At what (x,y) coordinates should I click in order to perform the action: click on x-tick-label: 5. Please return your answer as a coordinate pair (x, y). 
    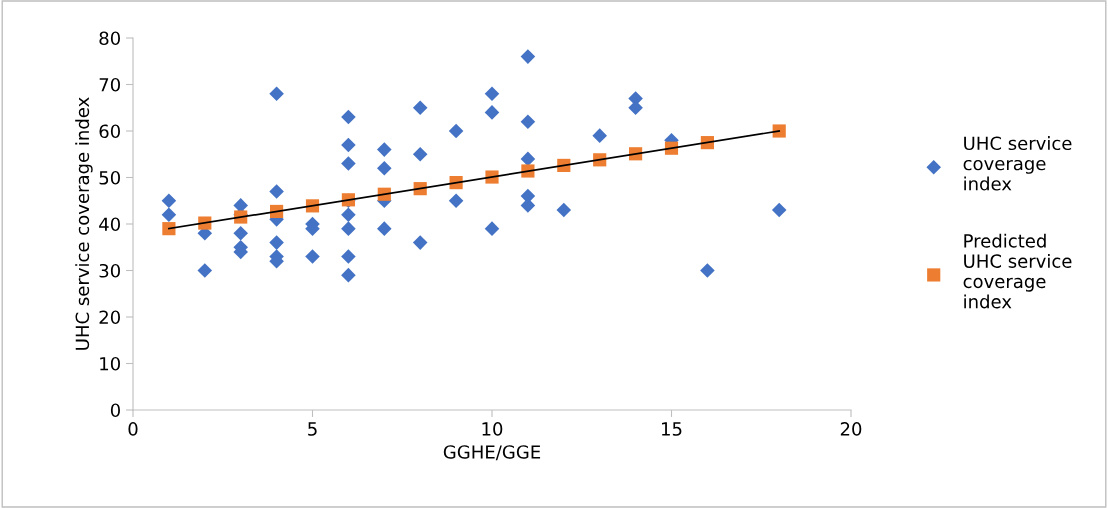
    Looking at the image, I should click on (312, 429).